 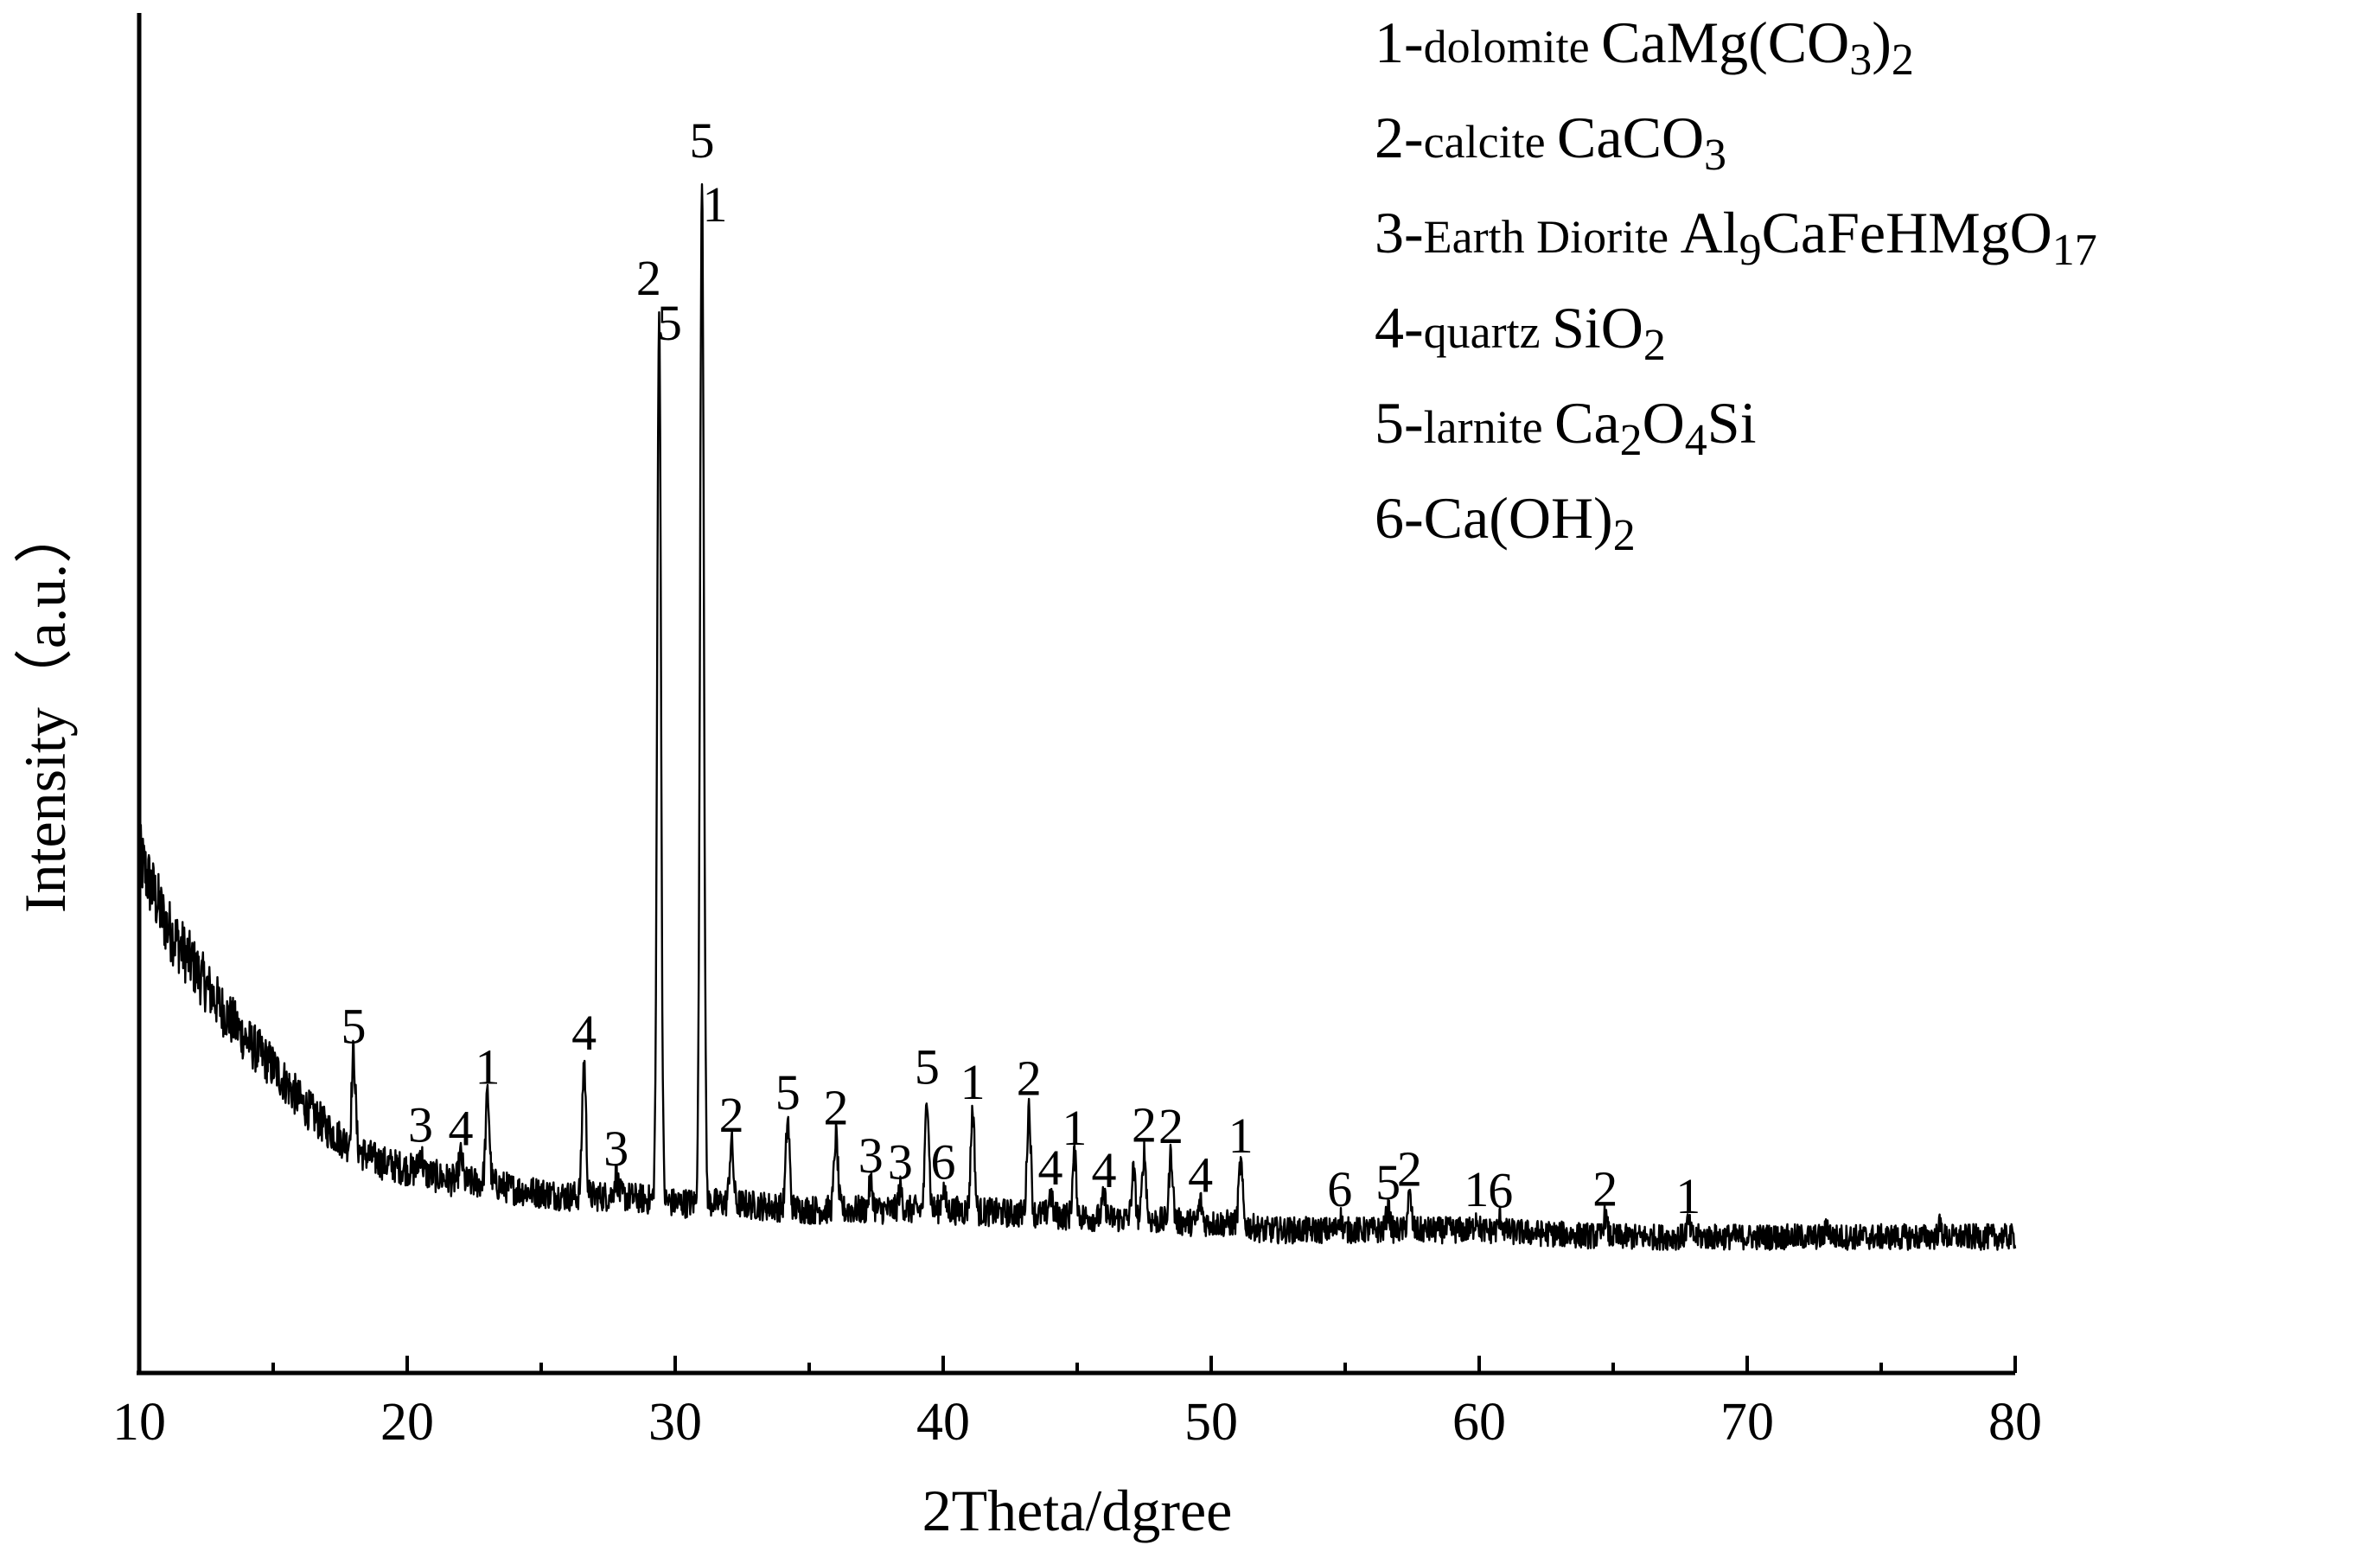 What do you see at coordinates (45, 709) in the screenshot?
I see `y-axis-title: Intensity（a.u.）` at bounding box center [45, 709].